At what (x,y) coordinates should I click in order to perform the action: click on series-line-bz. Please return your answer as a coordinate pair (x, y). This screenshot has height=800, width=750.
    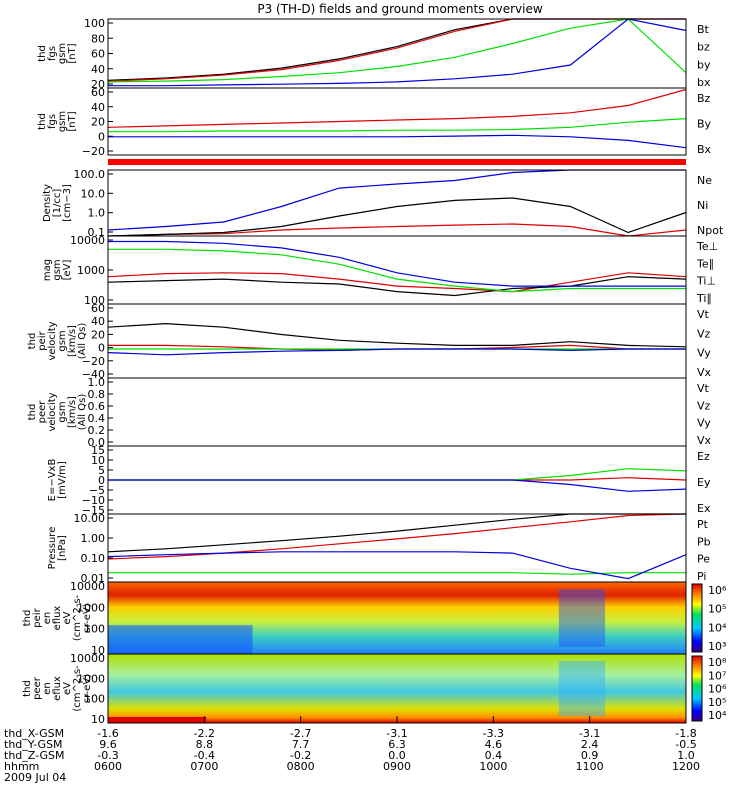
    Looking at the image, I should click on (396, 50).